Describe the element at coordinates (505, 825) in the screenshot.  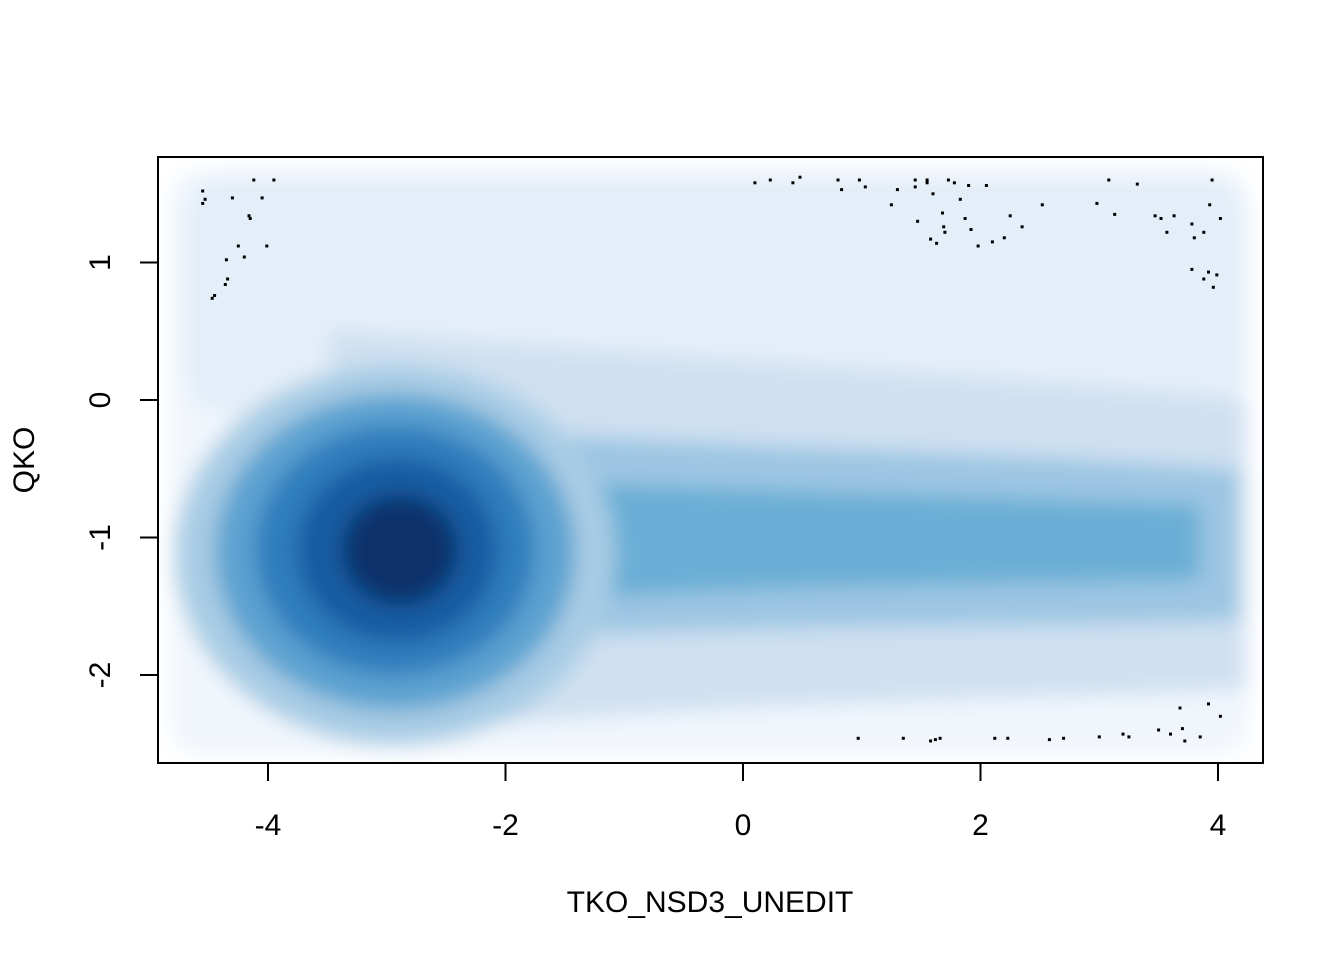
I see `x-tick-label: -2` at that location.